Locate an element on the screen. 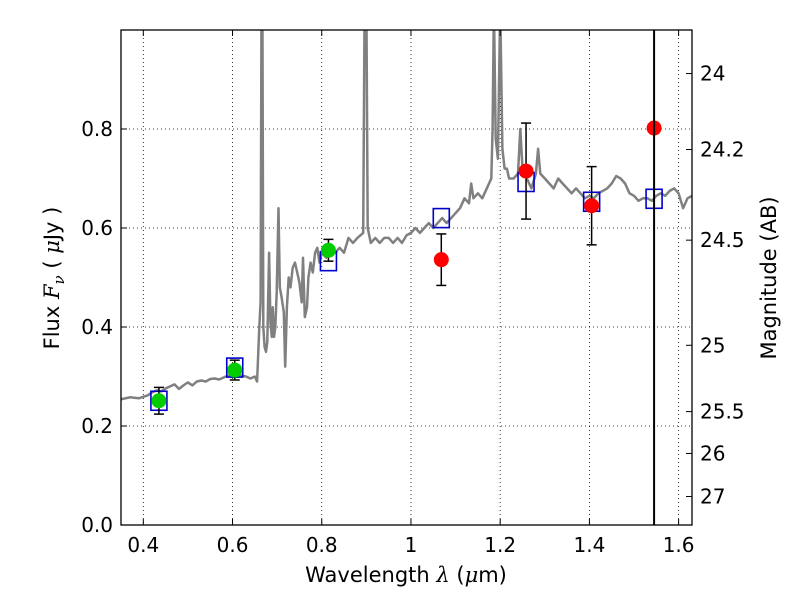 This screenshot has width=800, height=600. mag-tick-label: 24.5 is located at coordinates (722, 240).